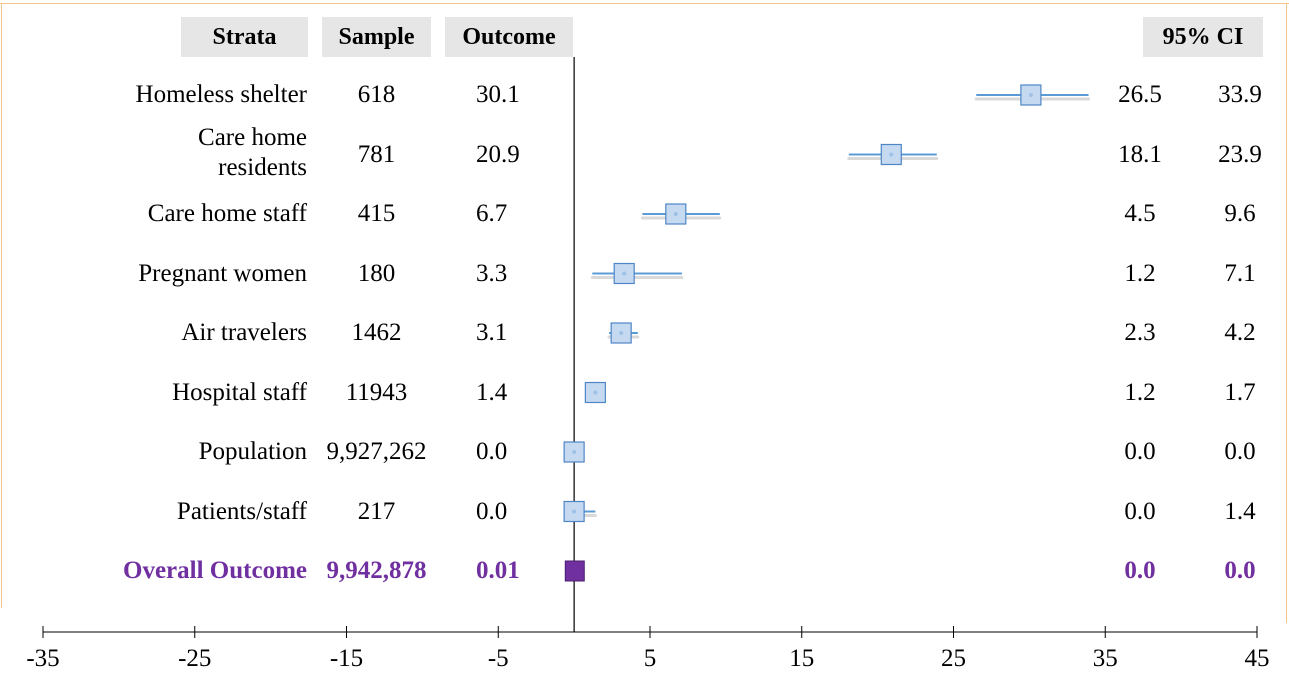 Image resolution: width=1289 pixels, height=690 pixels. Describe the element at coordinates (1, 305) in the screenshot. I see `frame-left-border` at that location.